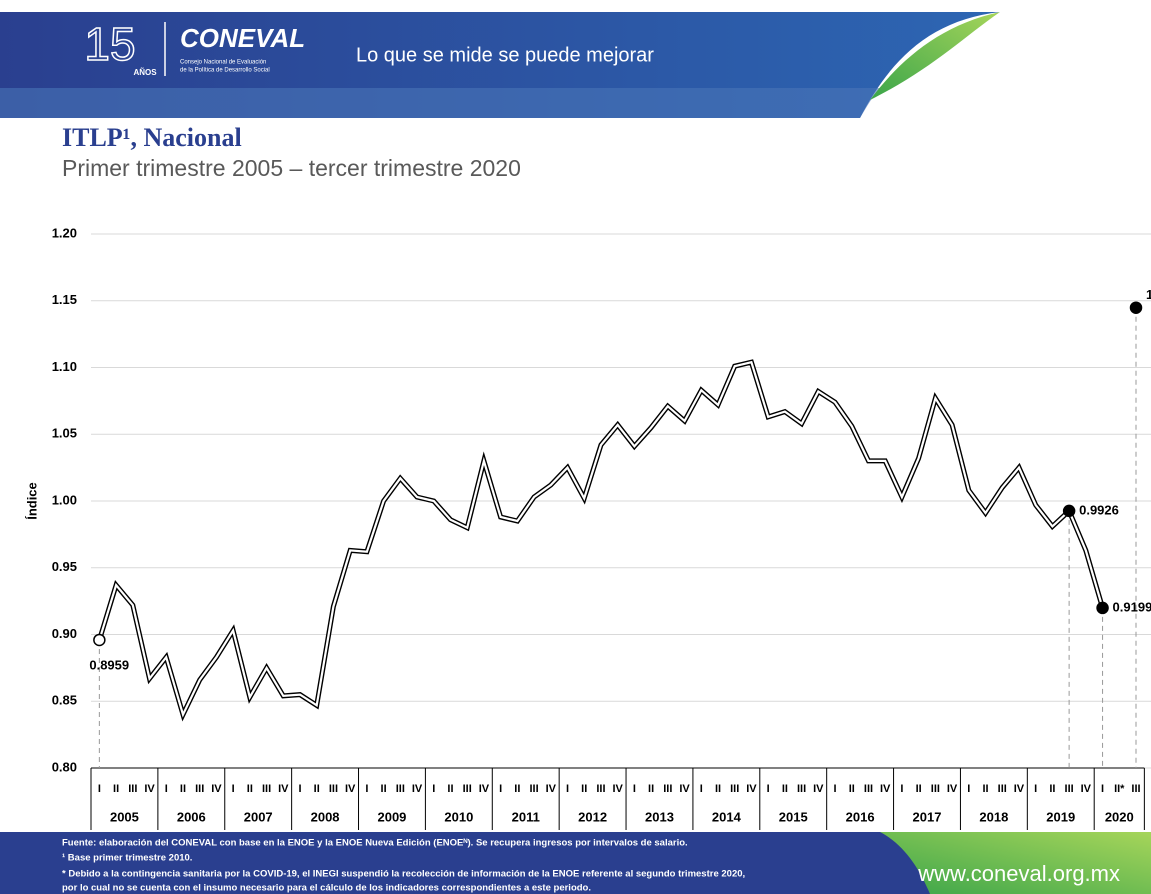  What do you see at coordinates (440, 103) in the screenshot?
I see `banner-shade` at bounding box center [440, 103].